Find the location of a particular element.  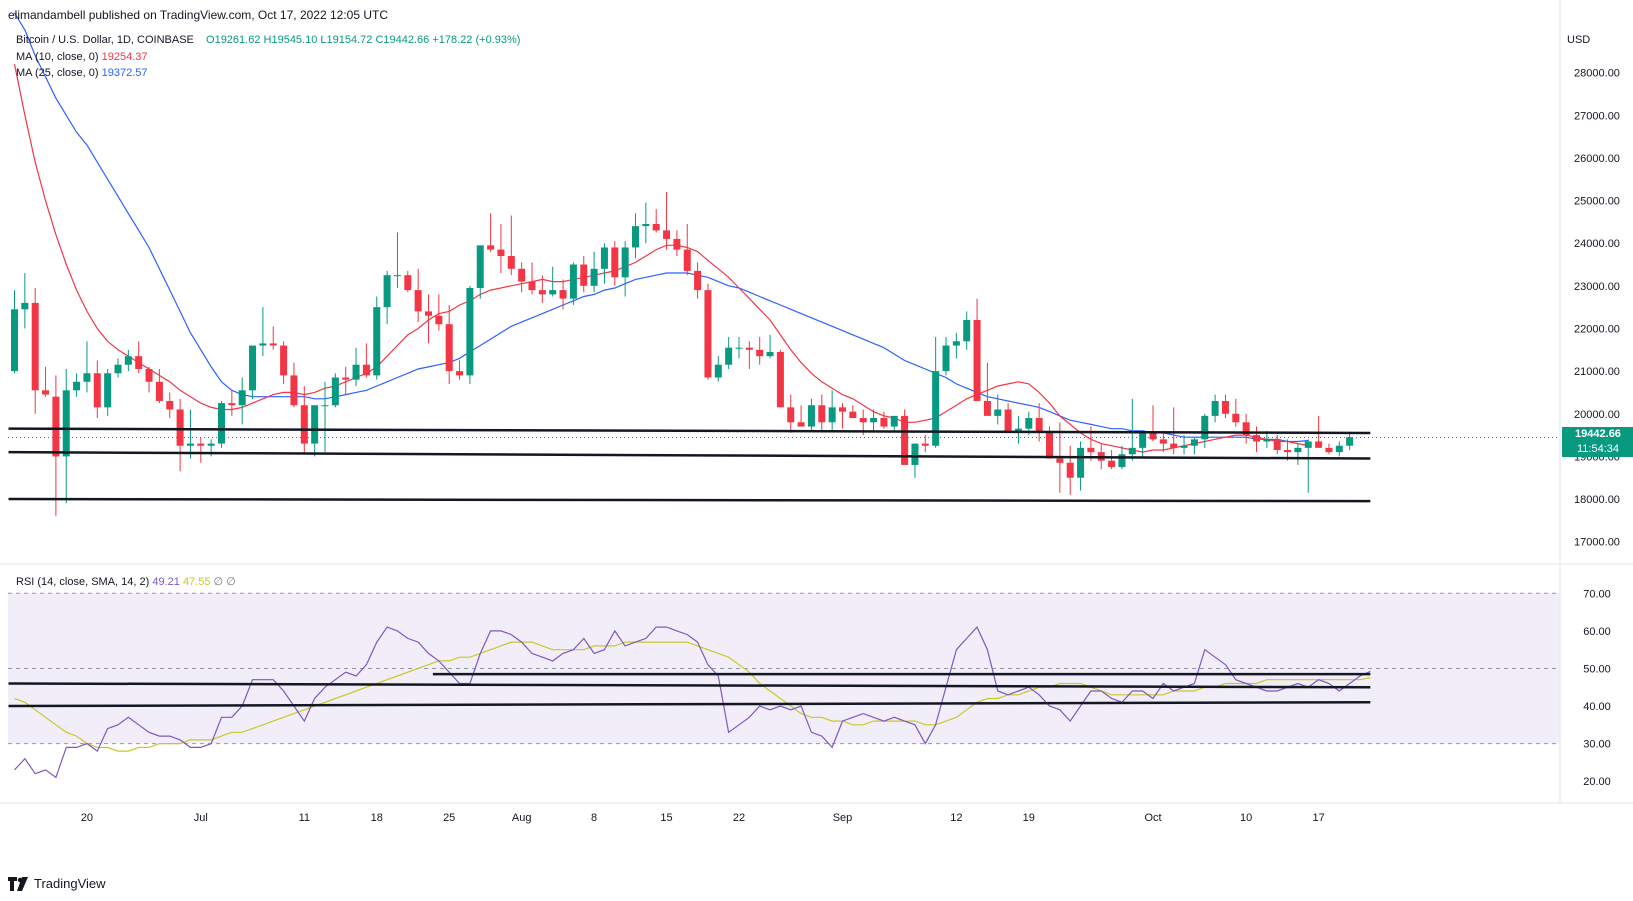

ma10-legend: MA (10, close, 0) 19254.37 is located at coordinates (82, 57).